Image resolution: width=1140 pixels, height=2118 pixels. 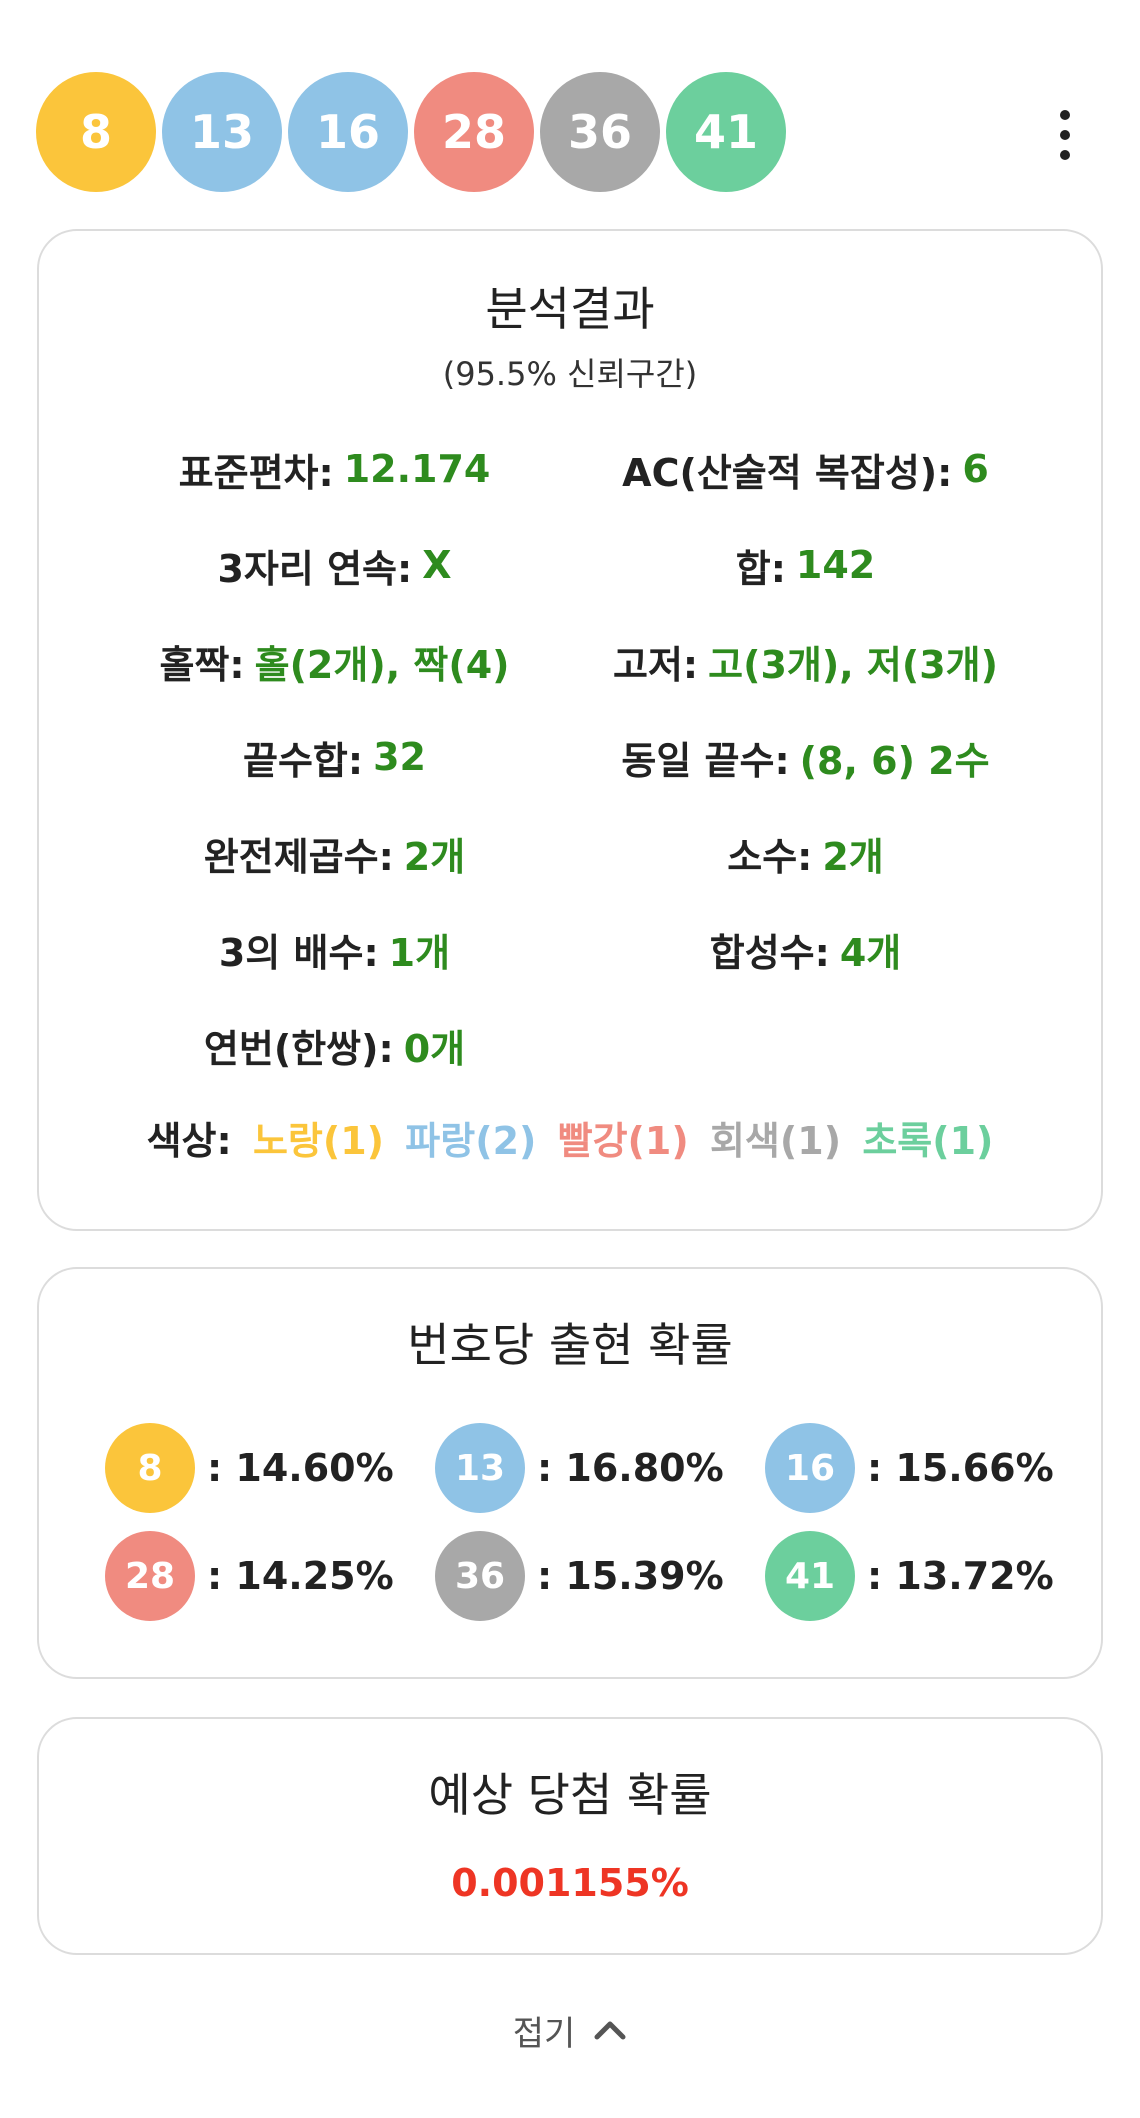 What do you see at coordinates (894, 760) in the screenshot?
I see `stat-value: (8, 6) 2수` at bounding box center [894, 760].